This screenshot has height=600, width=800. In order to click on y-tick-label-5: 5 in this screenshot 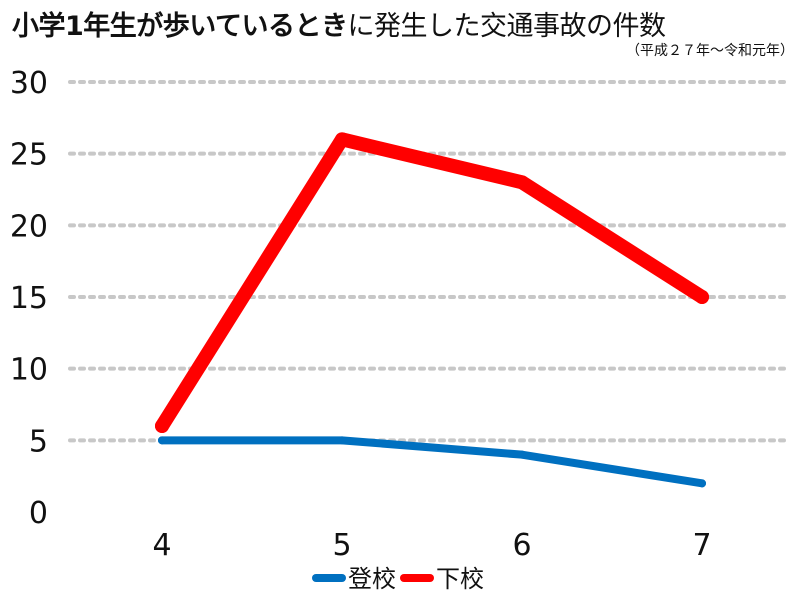, I will do `click(38, 441)`.